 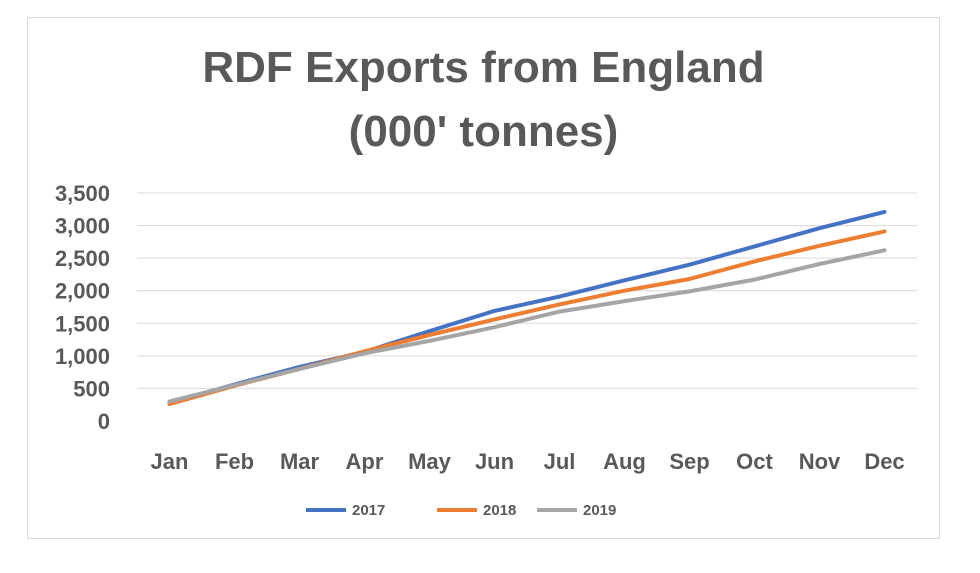 I want to click on y-tick-label: 2,000, so click(x=82, y=291).